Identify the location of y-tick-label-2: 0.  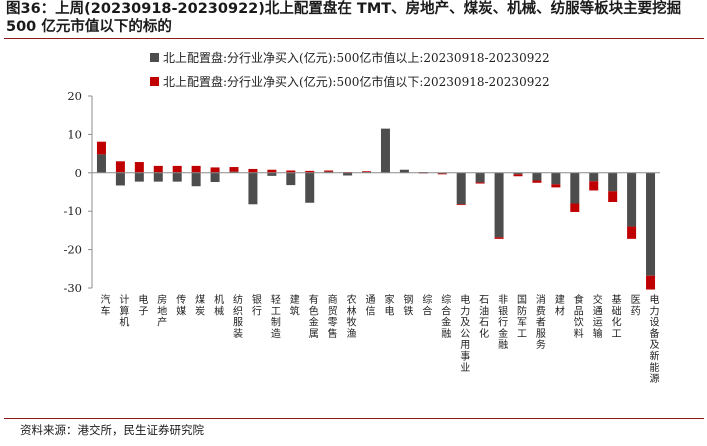
(78, 173).